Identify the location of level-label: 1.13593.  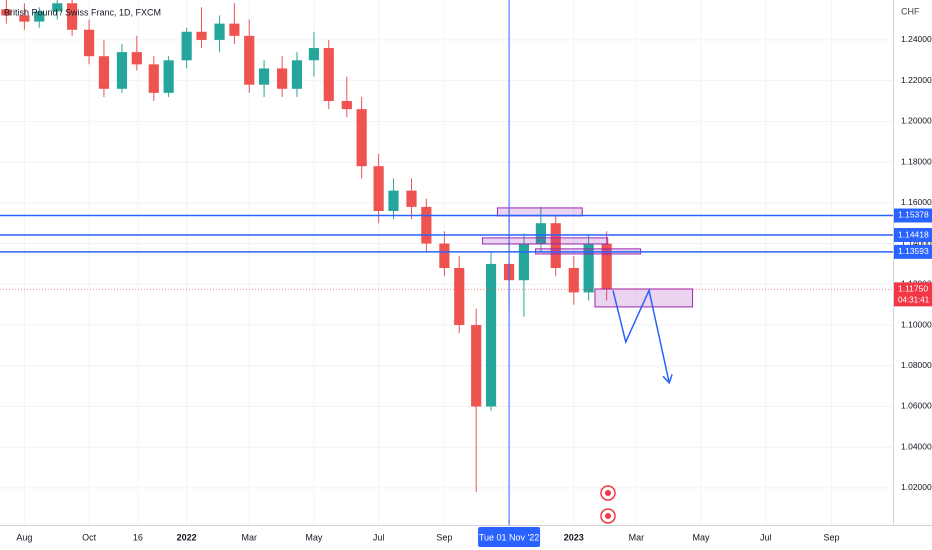
(913, 251).